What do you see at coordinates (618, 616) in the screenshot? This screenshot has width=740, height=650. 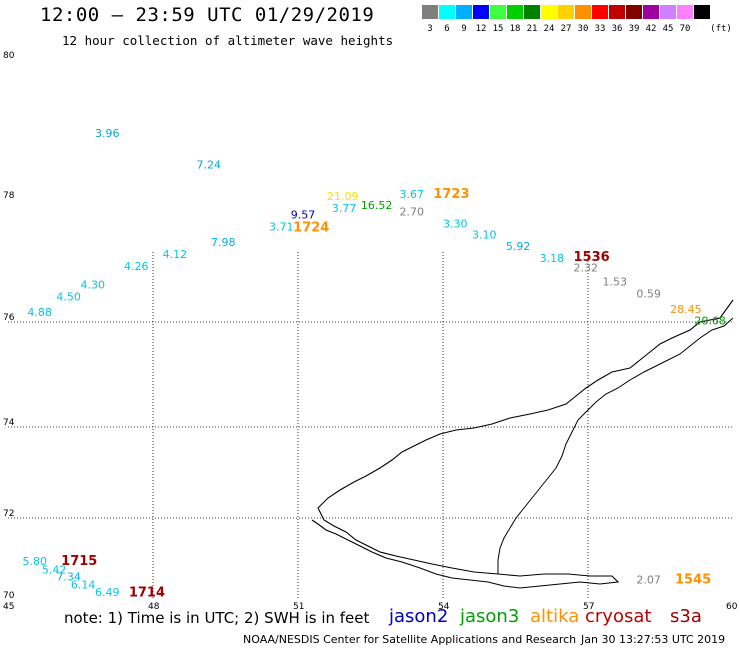 I see `sat-label-cryosat: cryosat` at bounding box center [618, 616].